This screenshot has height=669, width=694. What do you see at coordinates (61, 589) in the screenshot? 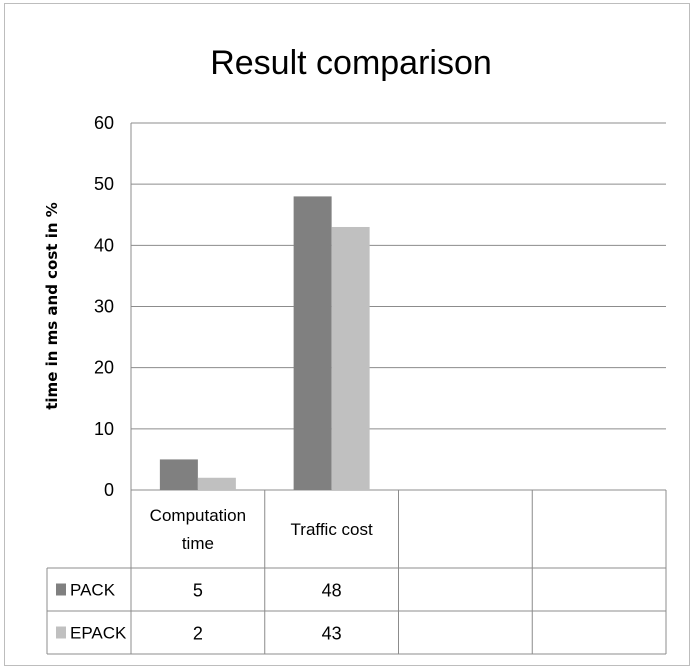
I see `legend-key-pack` at bounding box center [61, 589].